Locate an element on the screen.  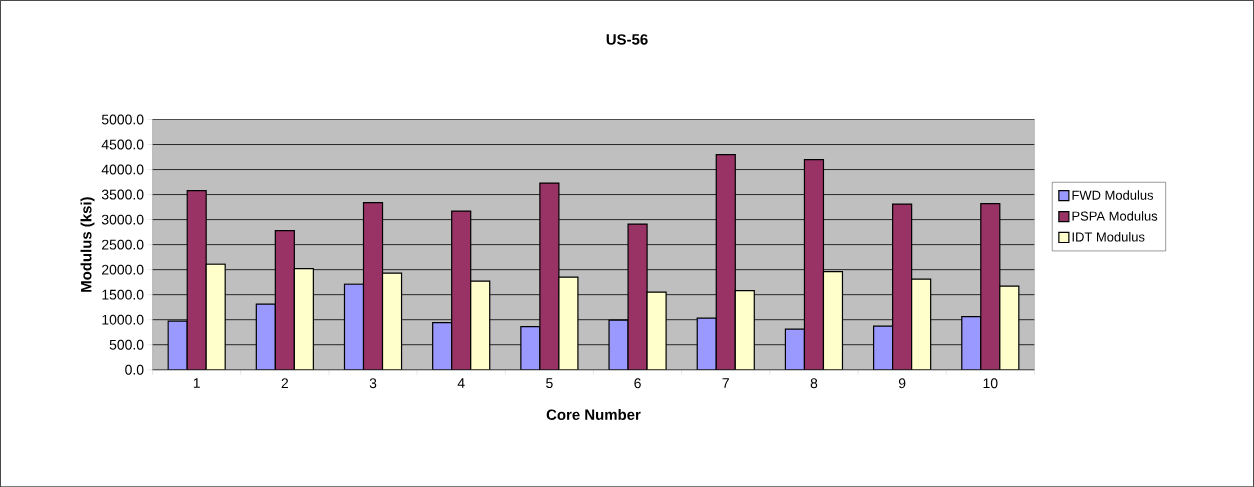
x-tick-label: 9 is located at coordinates (902, 383).